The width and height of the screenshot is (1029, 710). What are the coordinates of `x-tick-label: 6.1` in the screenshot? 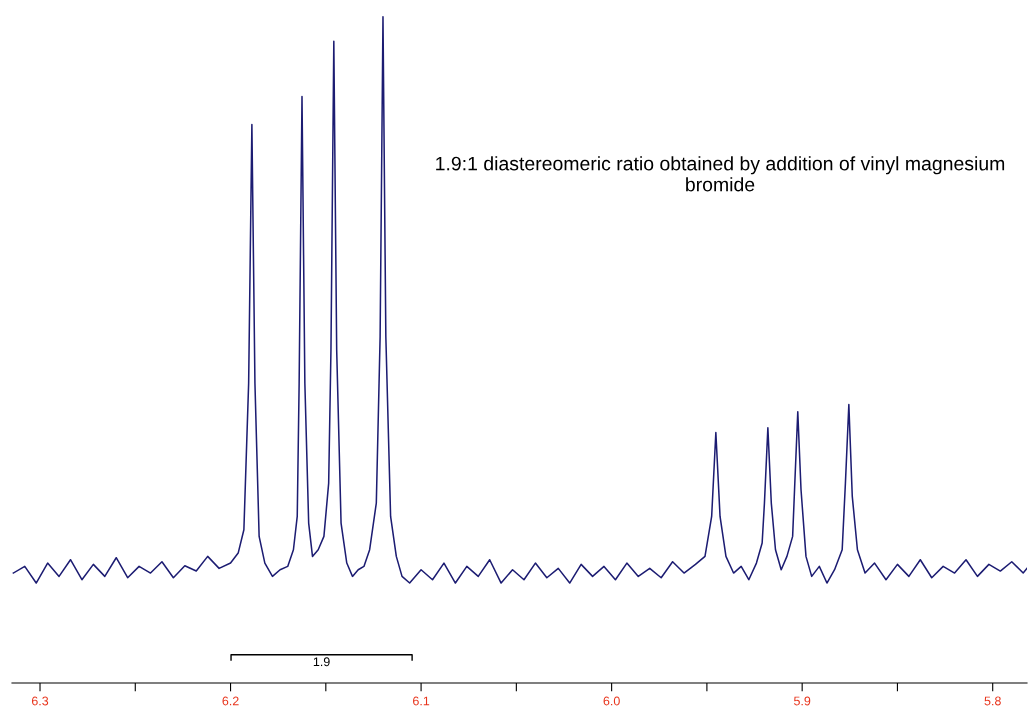 It's located at (421, 701).